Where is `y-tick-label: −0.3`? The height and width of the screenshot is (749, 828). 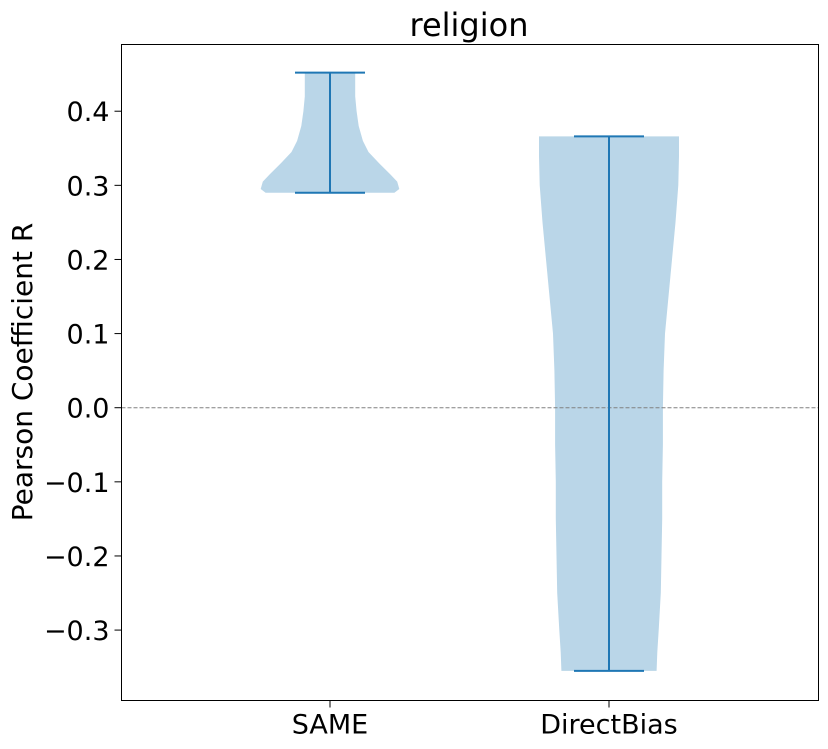 y-tick-label: −0.3 is located at coordinates (77, 631).